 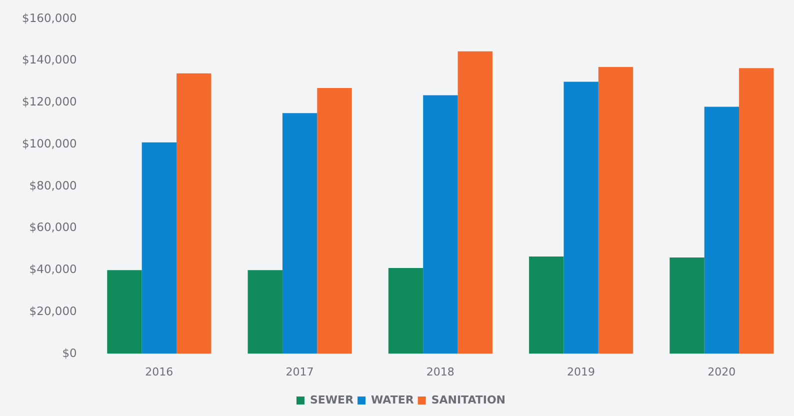 I want to click on x-tick-label: 2017, so click(x=300, y=371).